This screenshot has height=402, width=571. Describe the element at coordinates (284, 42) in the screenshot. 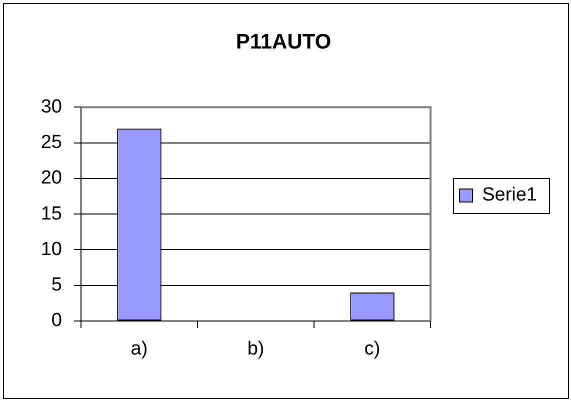

I see `chart-title: P11AUTO` at that location.